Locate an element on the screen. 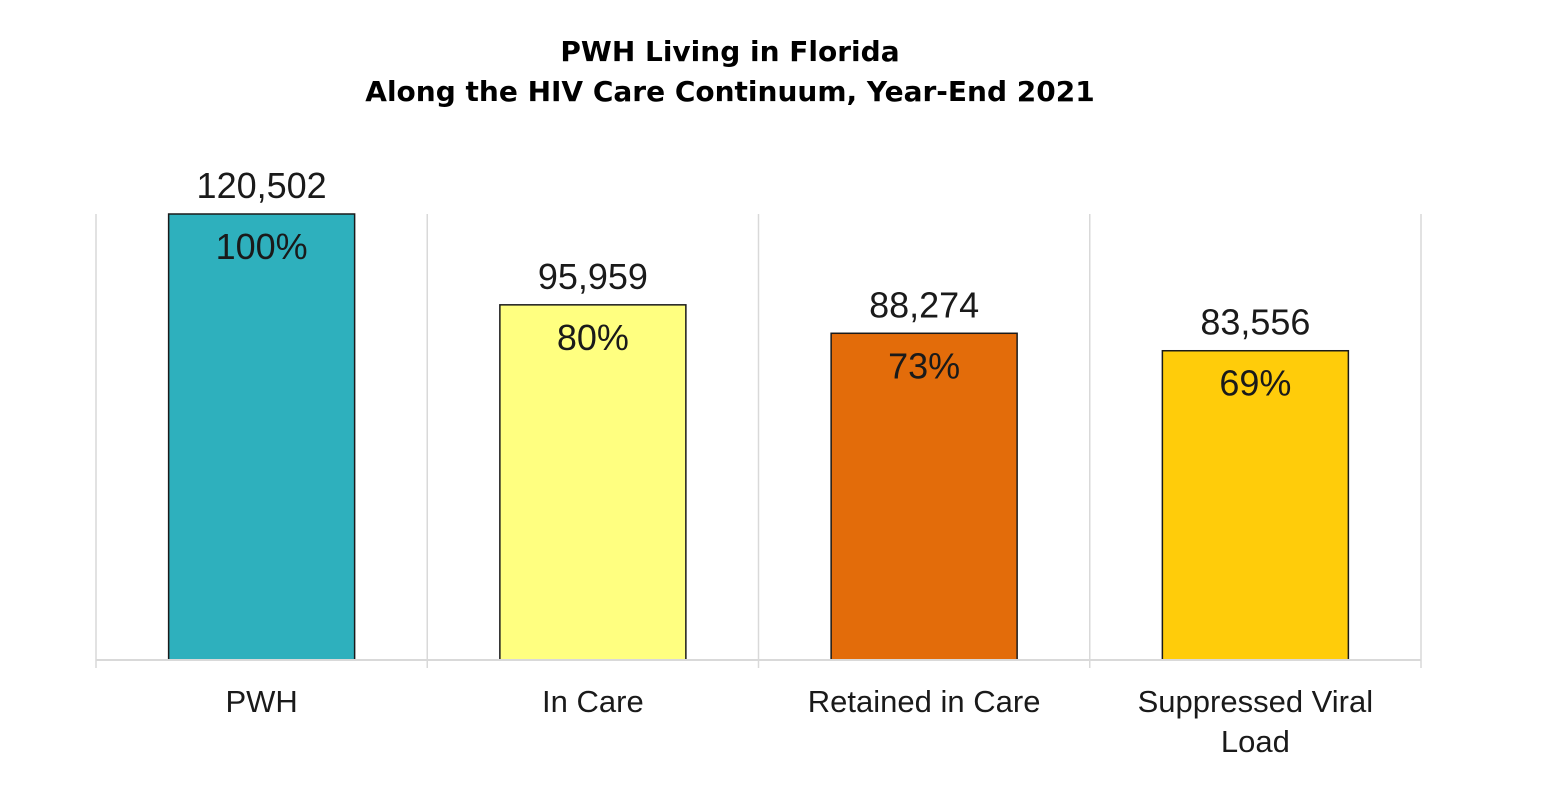  category-label: Suppressed Viral Load is located at coordinates (1256, 721).